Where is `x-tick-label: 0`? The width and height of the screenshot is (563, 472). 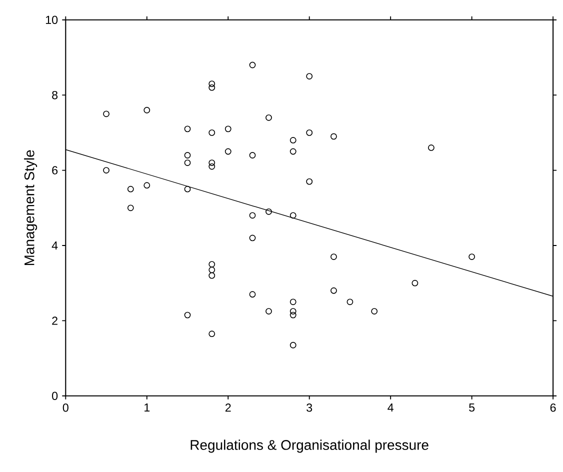 x-tick-label: 0 is located at coordinates (65, 407).